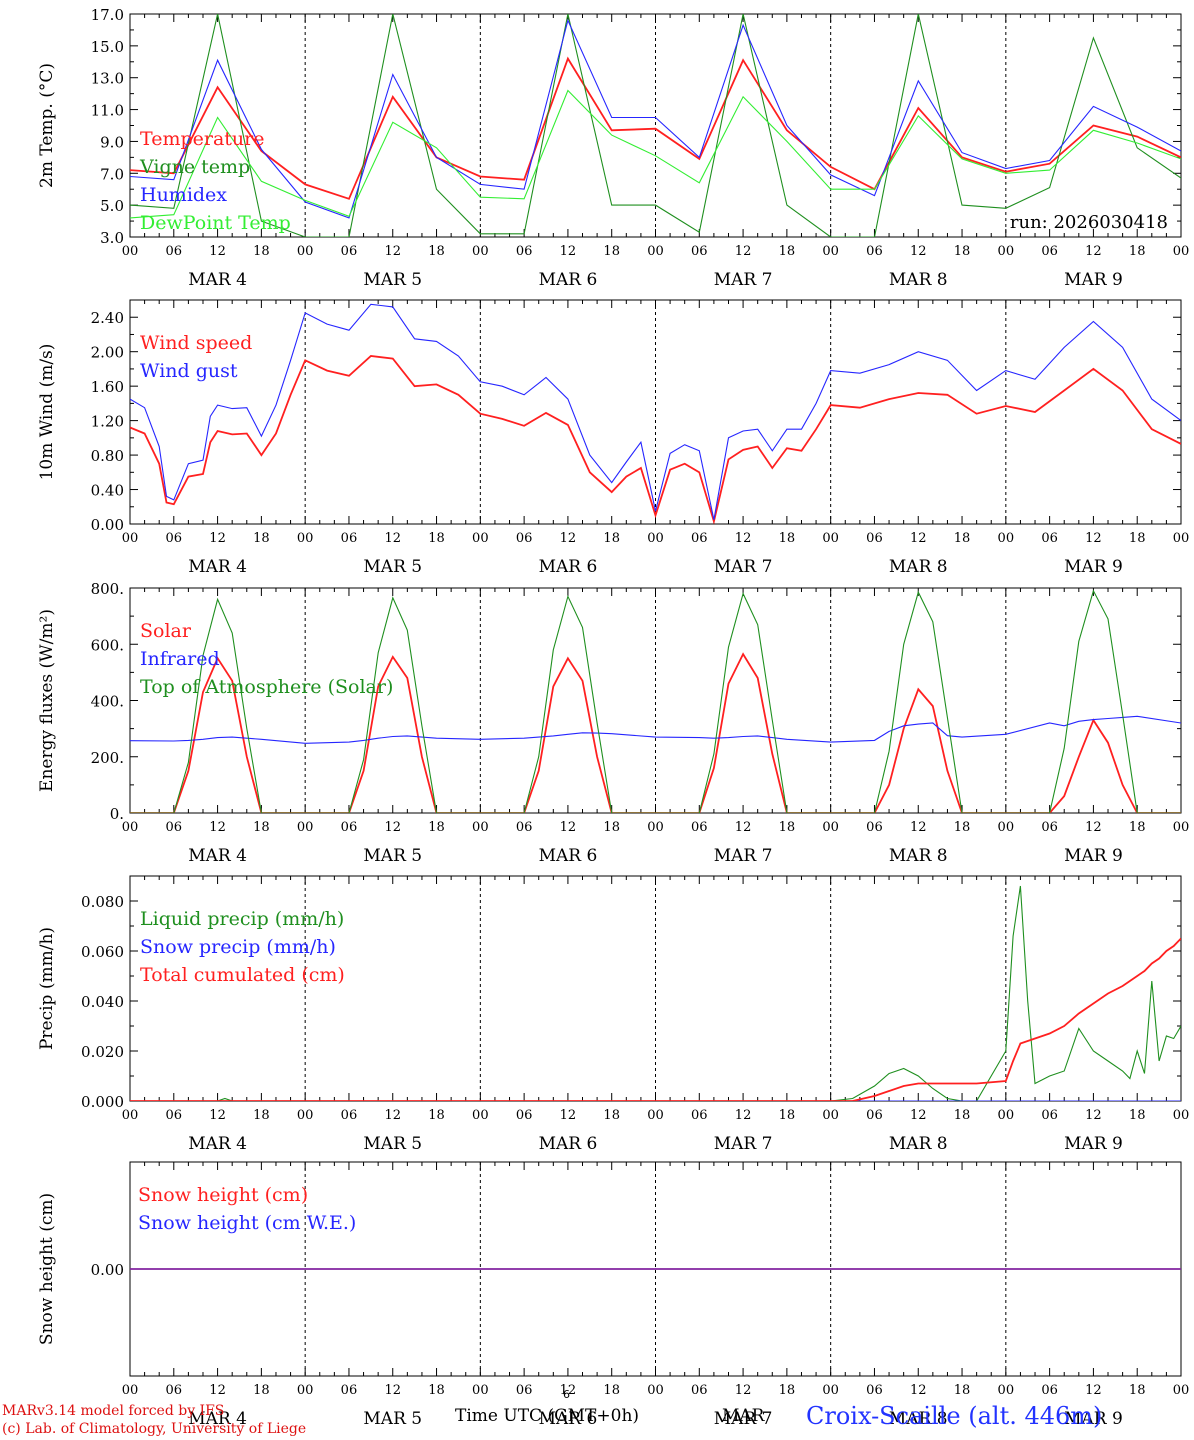 The width and height of the screenshot is (1194, 1440). Describe the element at coordinates (112, 238) in the screenshot. I see `y-tick-label: 3.0` at that location.